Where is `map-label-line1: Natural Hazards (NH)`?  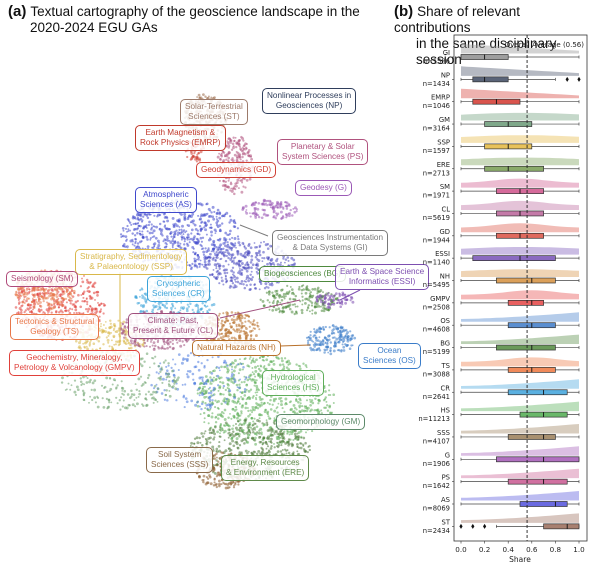 map-label-line1: Natural Hazards (NH) is located at coordinates (236, 347).